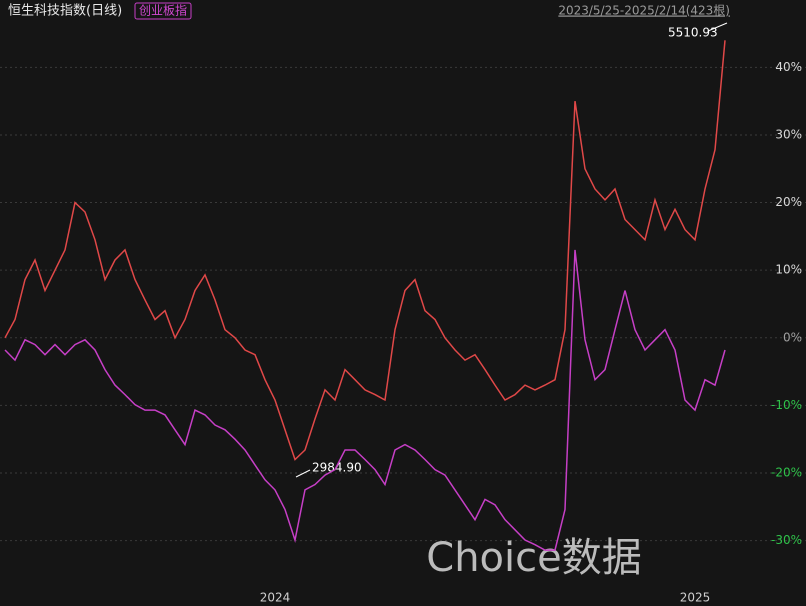 Image resolution: width=806 pixels, height=606 pixels. Describe the element at coordinates (533, 558) in the screenshot. I see `watermark: Choice数据` at that location.